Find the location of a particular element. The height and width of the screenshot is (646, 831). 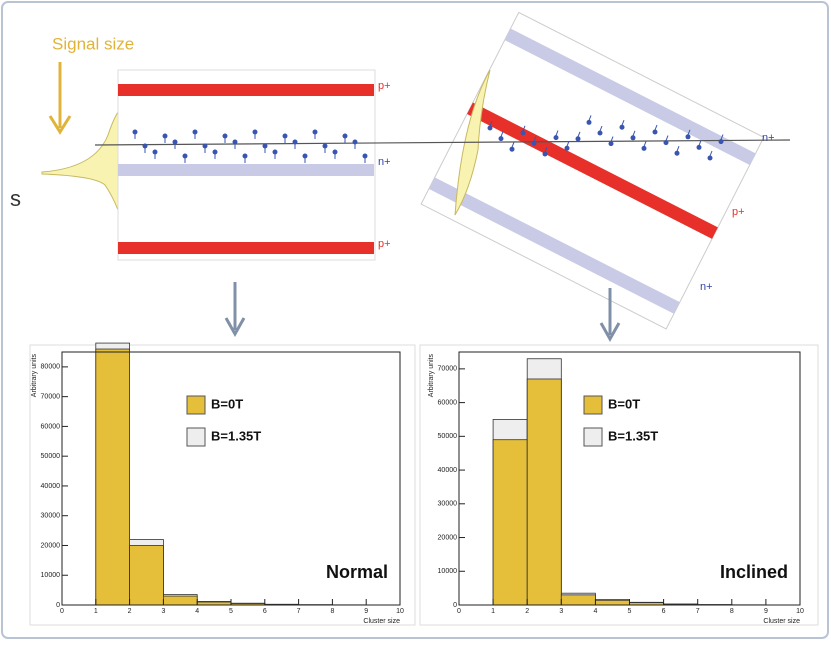

x-tick-label: 2 is located at coordinates (527, 611).